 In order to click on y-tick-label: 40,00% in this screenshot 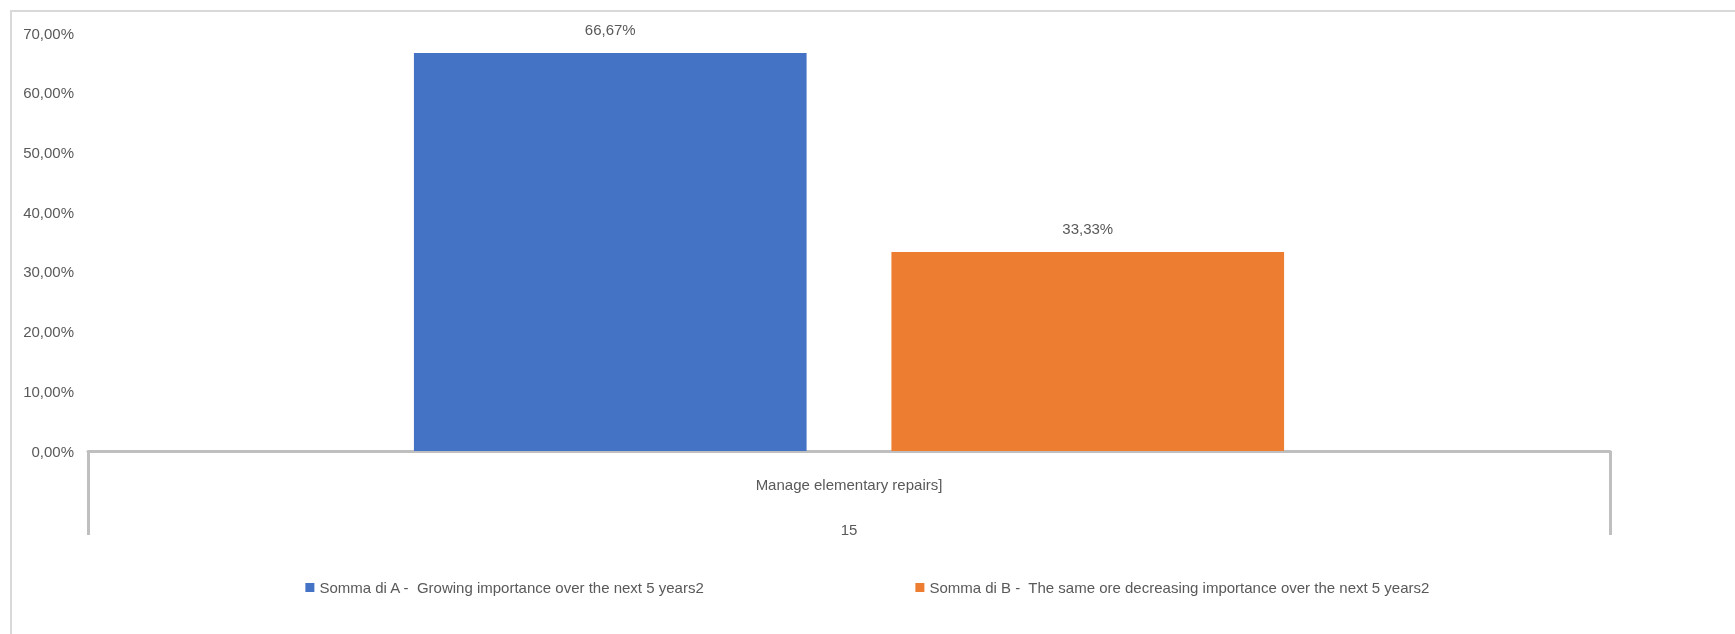, I will do `click(48, 212)`.